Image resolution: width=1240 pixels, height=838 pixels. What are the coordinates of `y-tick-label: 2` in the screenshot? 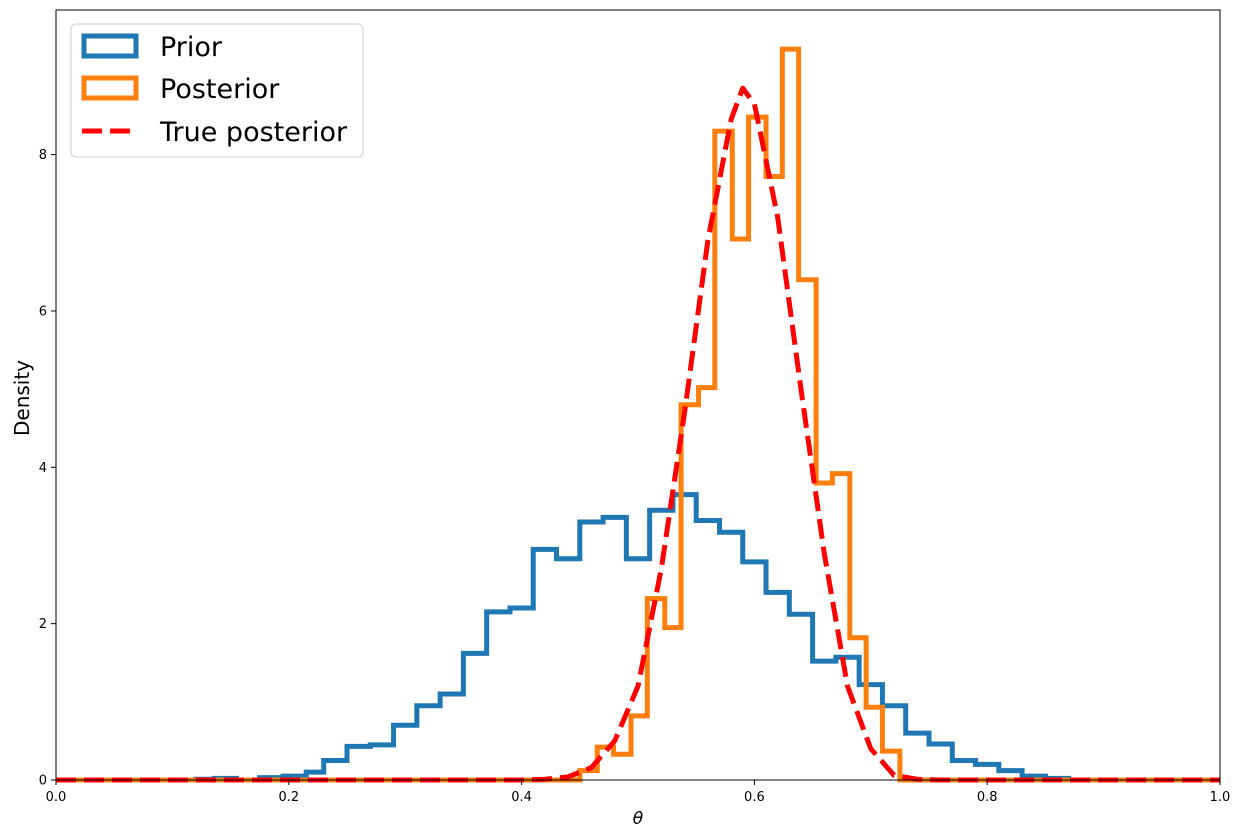 It's located at (43, 624).